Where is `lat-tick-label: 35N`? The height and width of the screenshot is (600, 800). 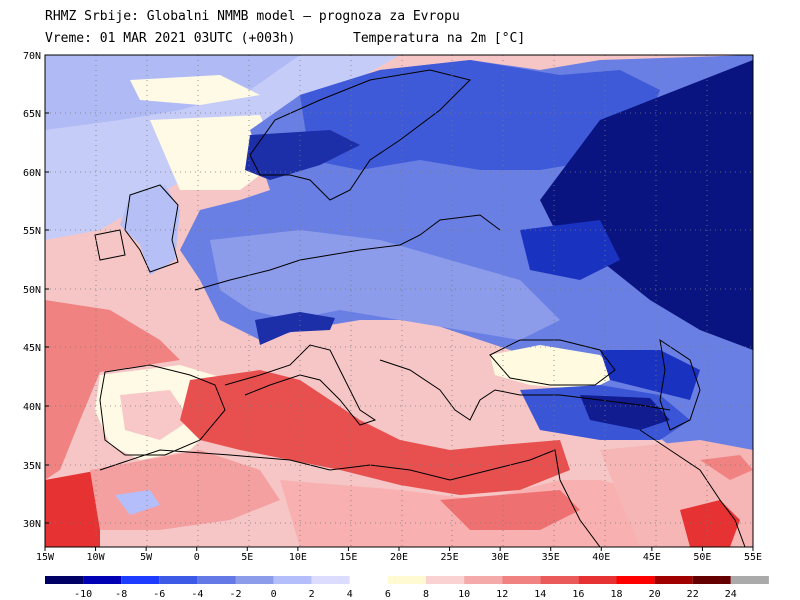
lat-tick-label: 35N is located at coordinates (32, 466).